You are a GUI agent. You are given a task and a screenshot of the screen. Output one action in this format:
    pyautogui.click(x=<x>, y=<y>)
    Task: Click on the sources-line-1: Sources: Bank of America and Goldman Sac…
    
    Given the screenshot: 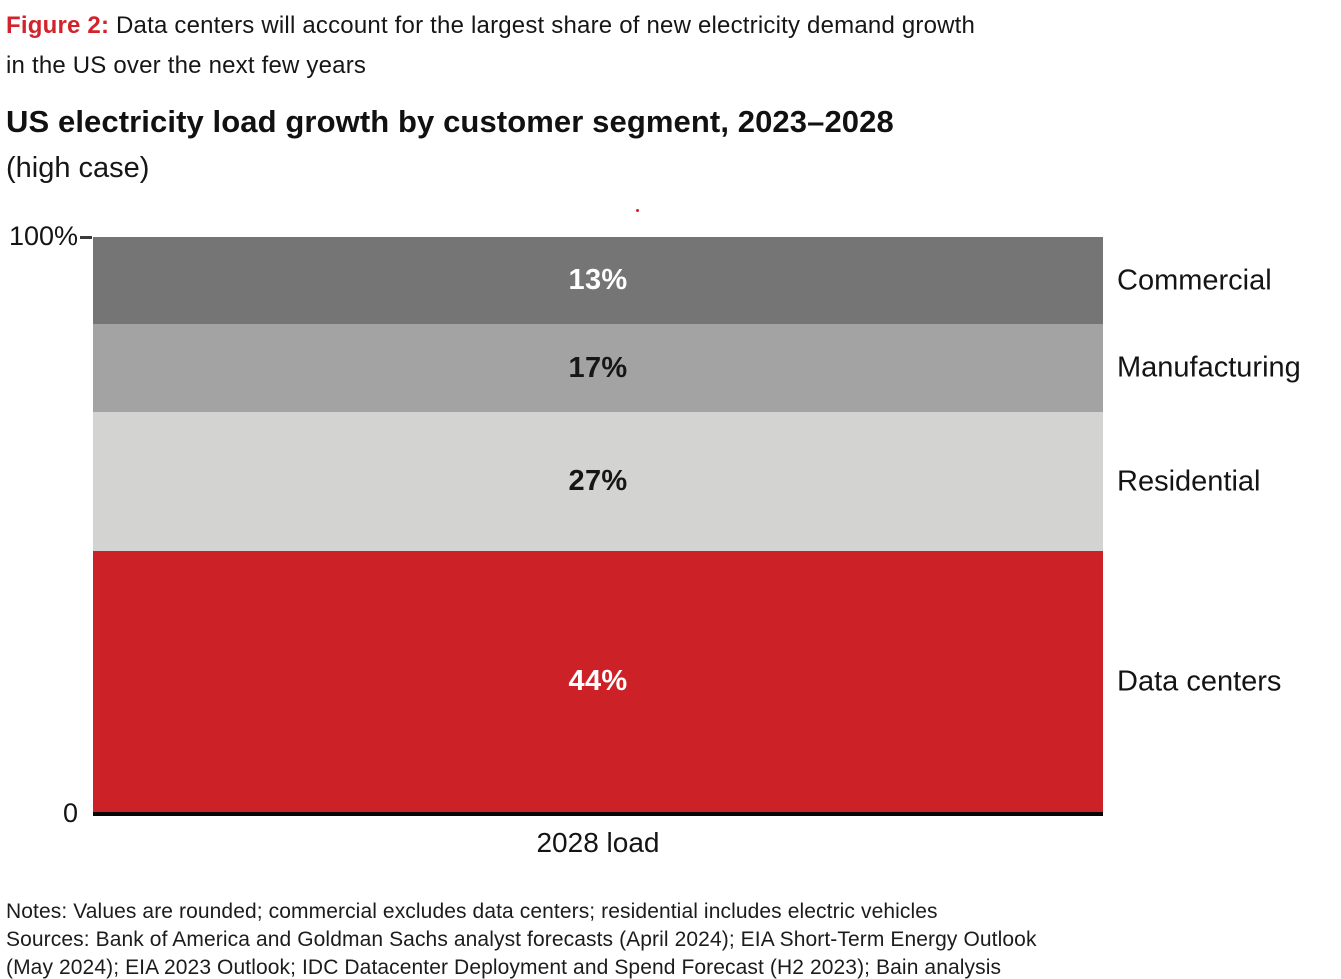 What is the action you would take?
    pyautogui.click(x=521, y=939)
    